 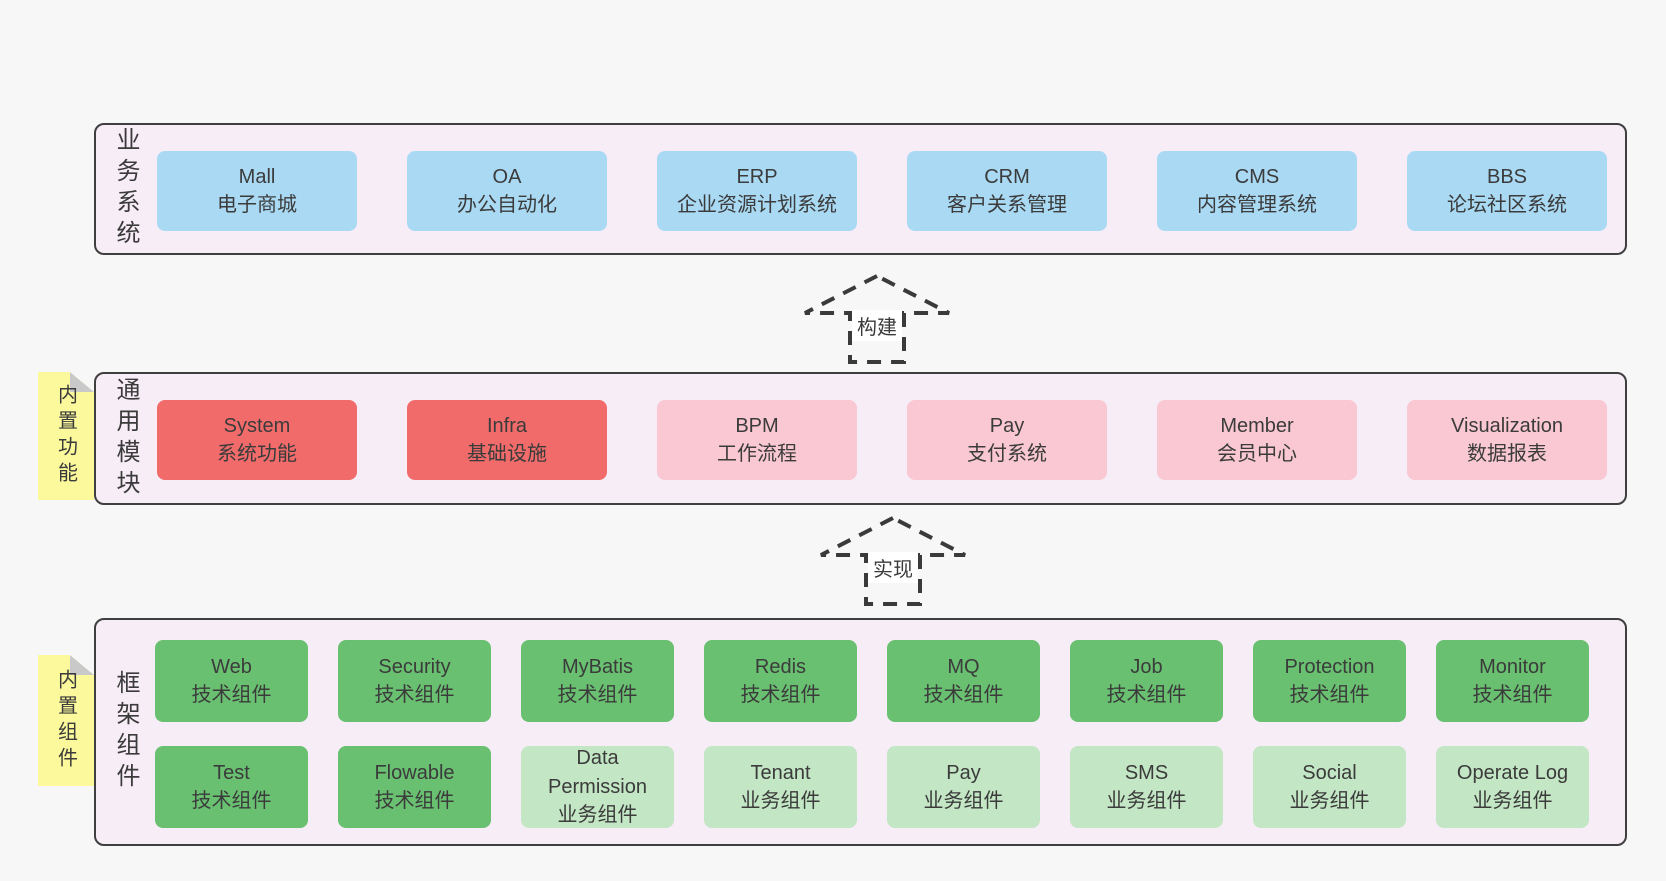 I want to click on module-desc: 客户关系管理, so click(x=1007, y=205).